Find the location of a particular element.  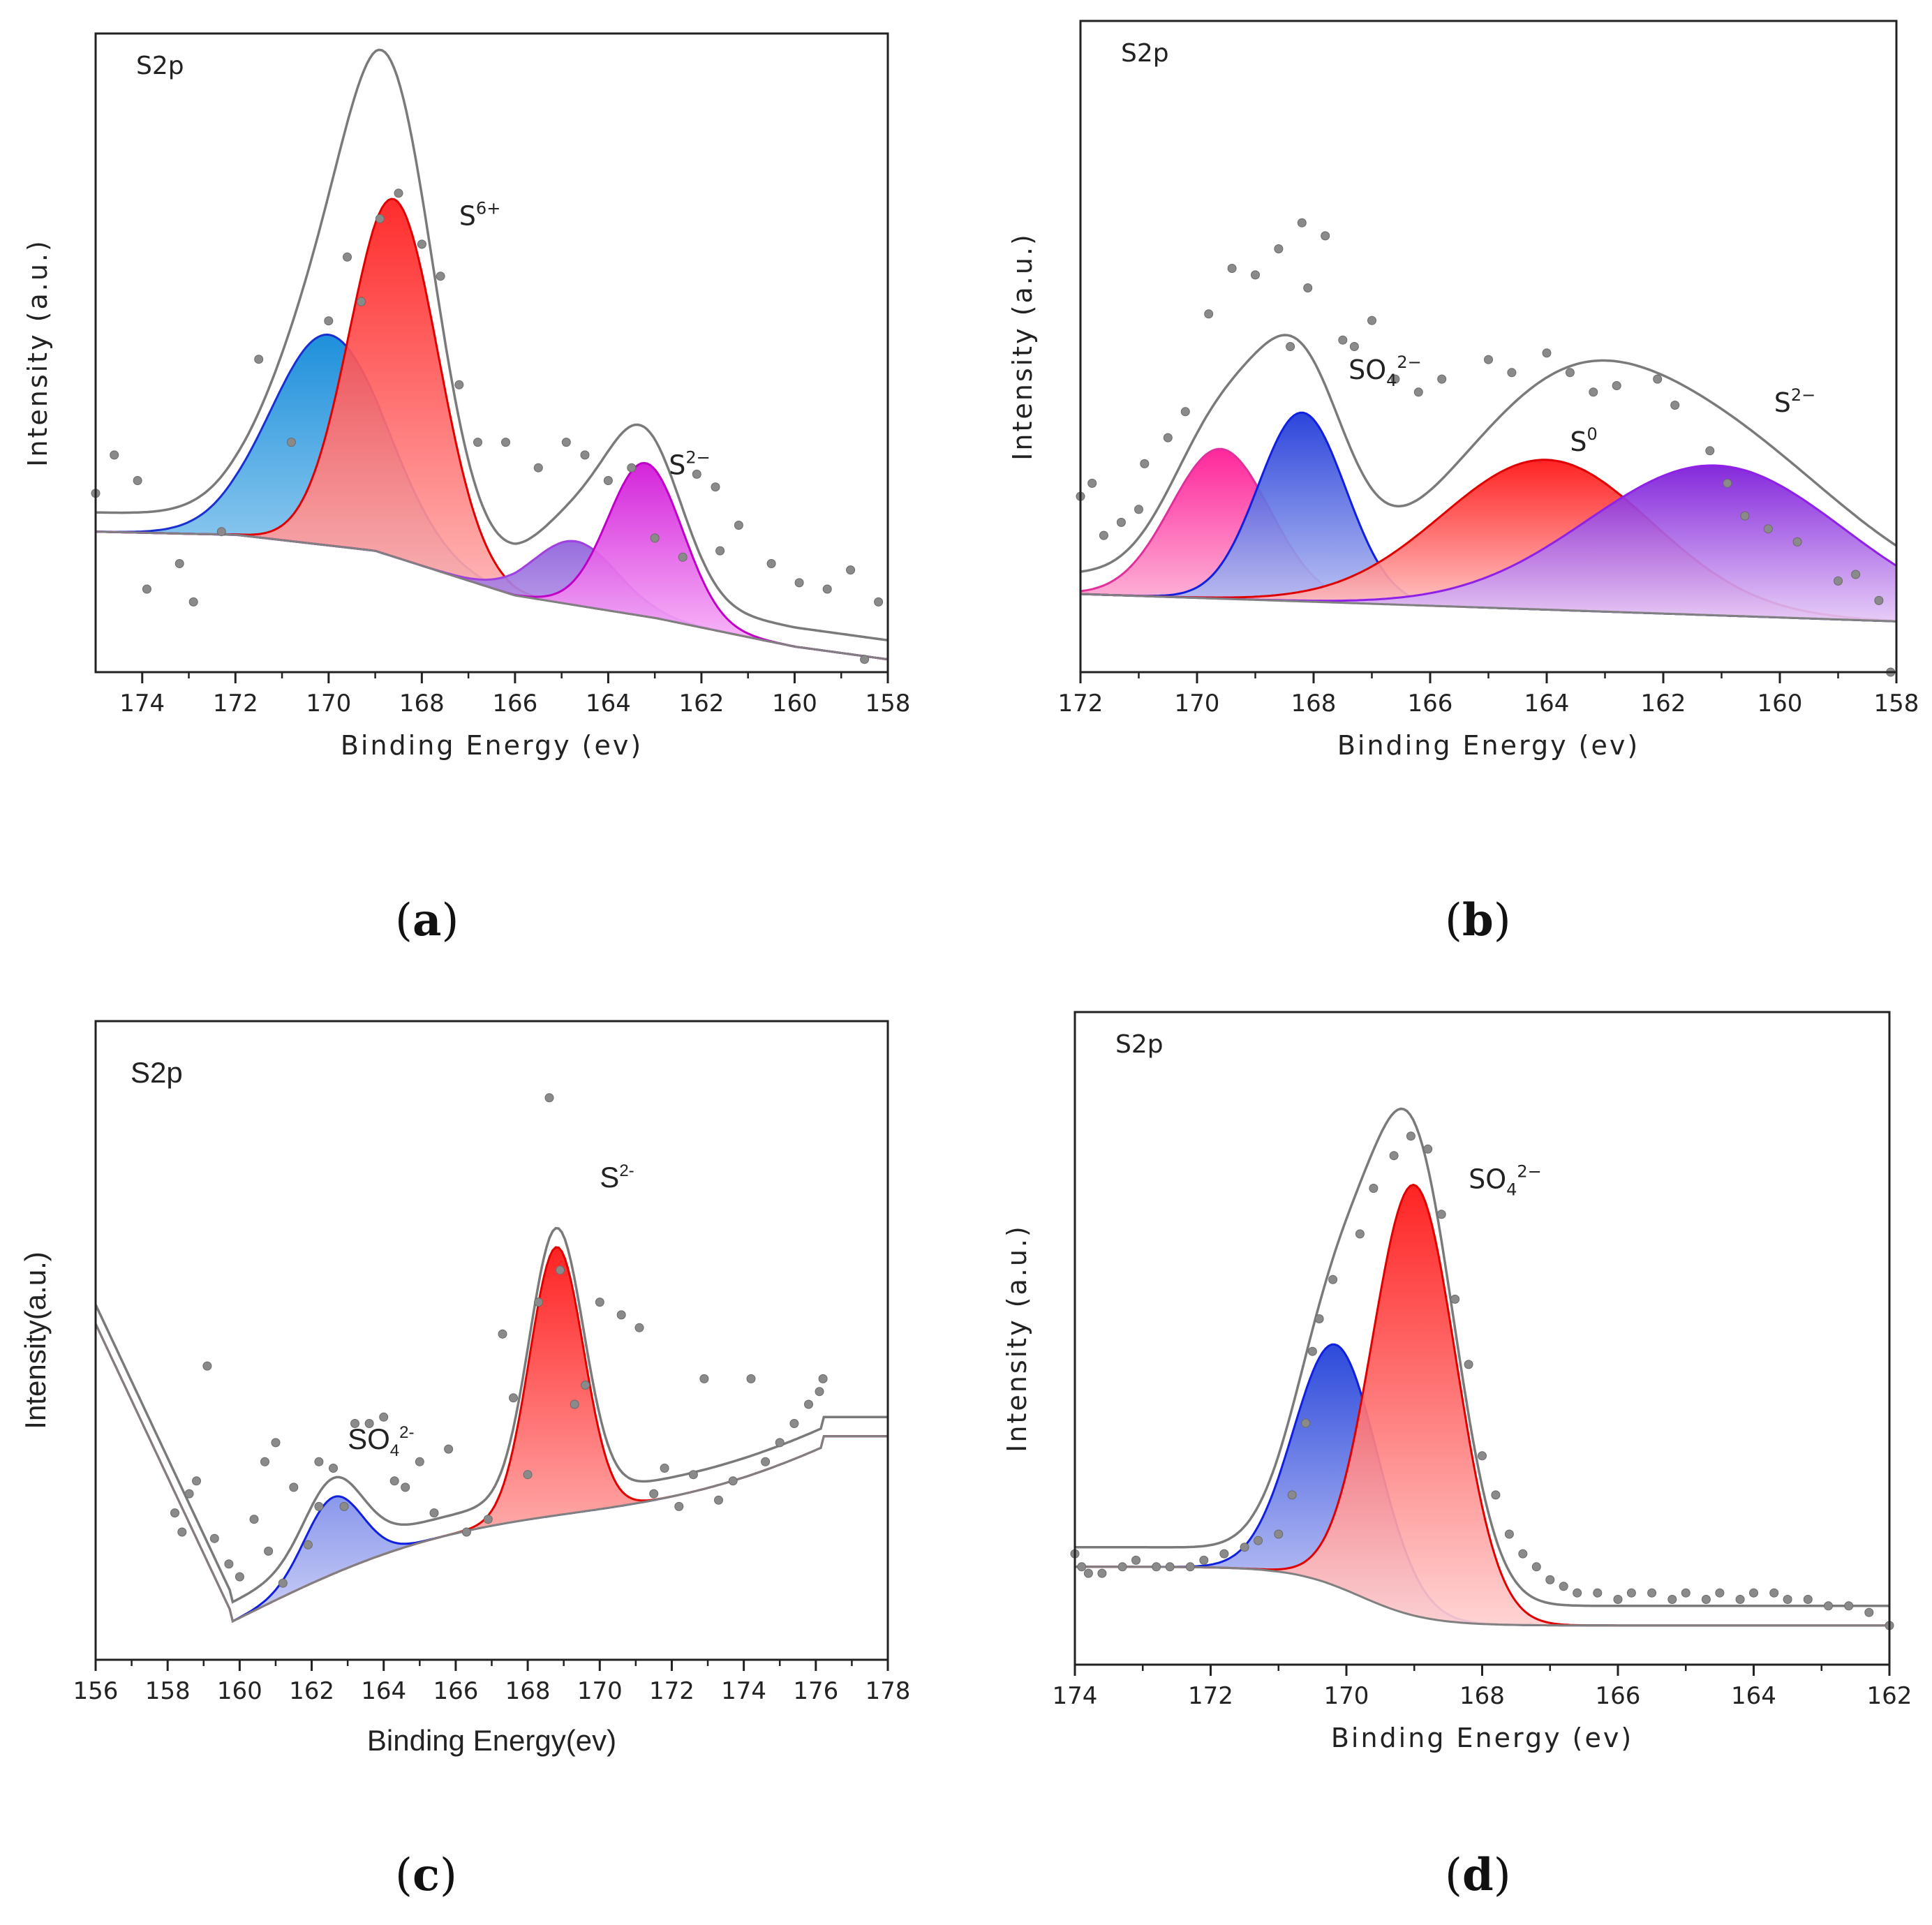

x-axis-label: Binding Energy(ev) is located at coordinates (491, 1740).